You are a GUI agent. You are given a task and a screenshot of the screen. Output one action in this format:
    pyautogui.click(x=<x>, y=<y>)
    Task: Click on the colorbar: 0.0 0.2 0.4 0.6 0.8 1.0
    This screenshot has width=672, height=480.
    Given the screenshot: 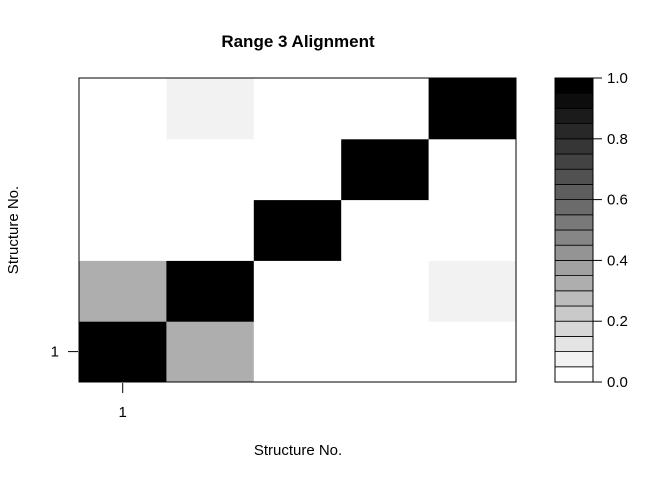 What is the action you would take?
    pyautogui.click(x=591, y=230)
    